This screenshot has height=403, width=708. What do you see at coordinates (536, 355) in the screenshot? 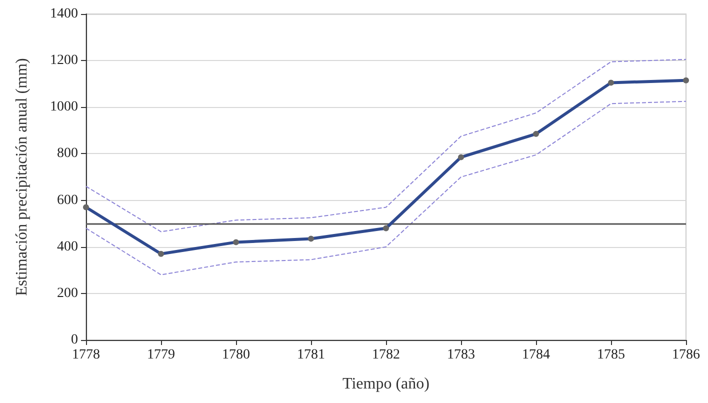
I see `x-tick-label: 1784` at bounding box center [536, 355].